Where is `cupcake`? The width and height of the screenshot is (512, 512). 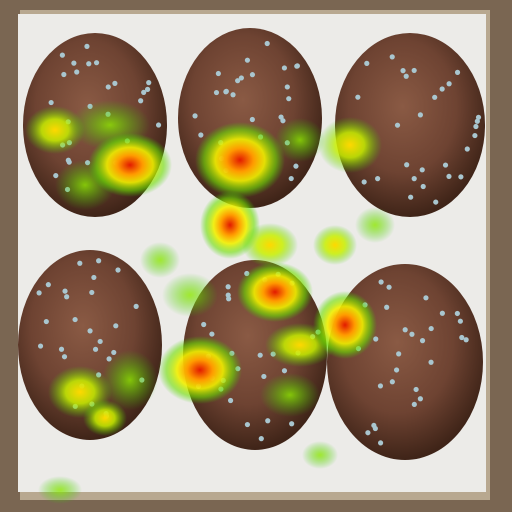 cupcake is located at coordinates (410, 125).